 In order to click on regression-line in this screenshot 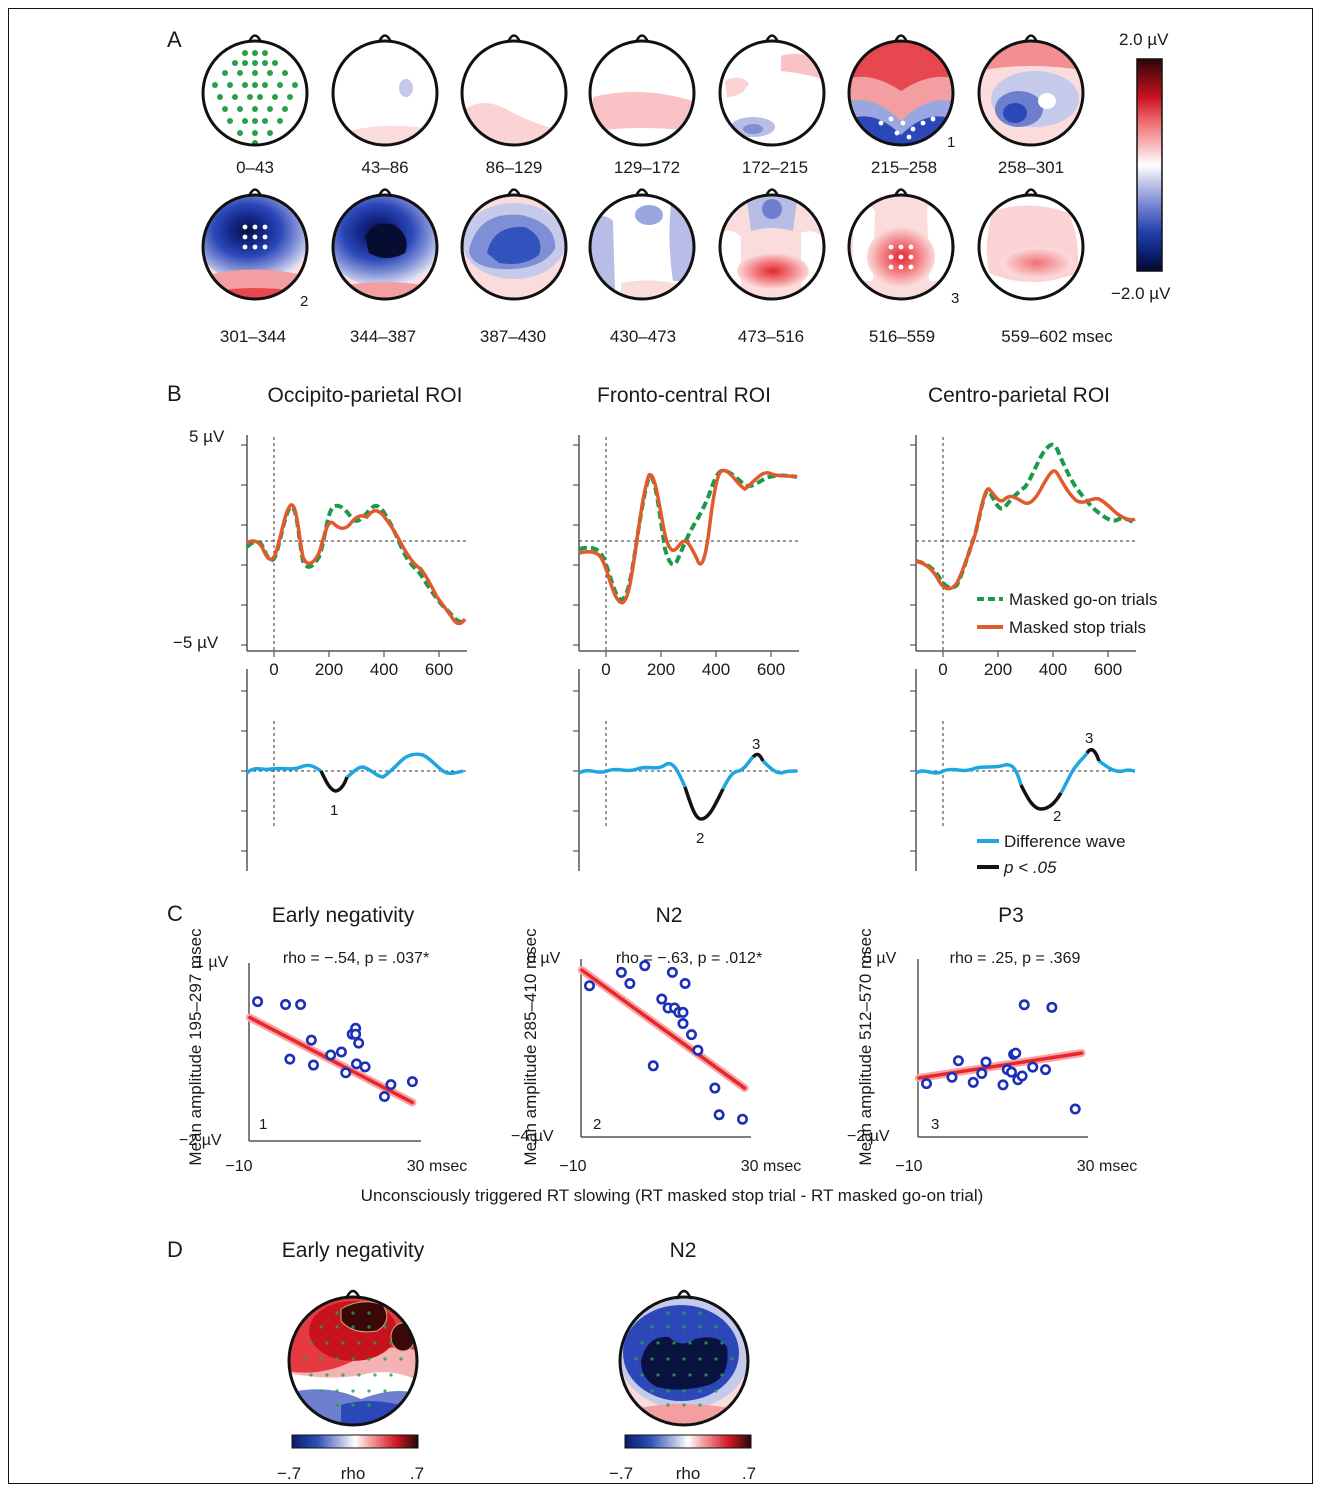, I will do `click(663, 1029)`.